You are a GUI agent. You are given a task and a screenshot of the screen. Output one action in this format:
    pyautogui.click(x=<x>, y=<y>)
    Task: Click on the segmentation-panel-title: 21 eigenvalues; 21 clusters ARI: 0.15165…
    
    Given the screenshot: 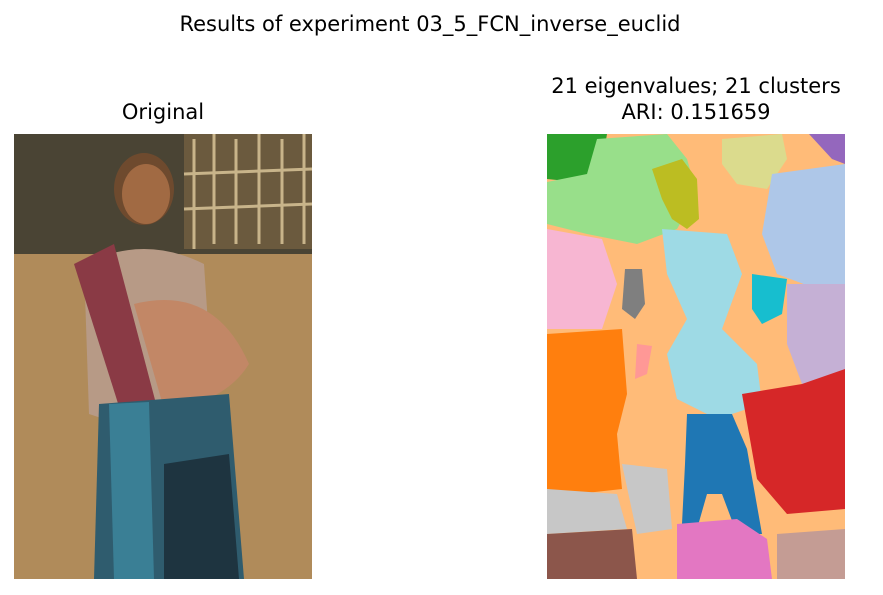 What is the action you would take?
    pyautogui.click(x=689, y=99)
    